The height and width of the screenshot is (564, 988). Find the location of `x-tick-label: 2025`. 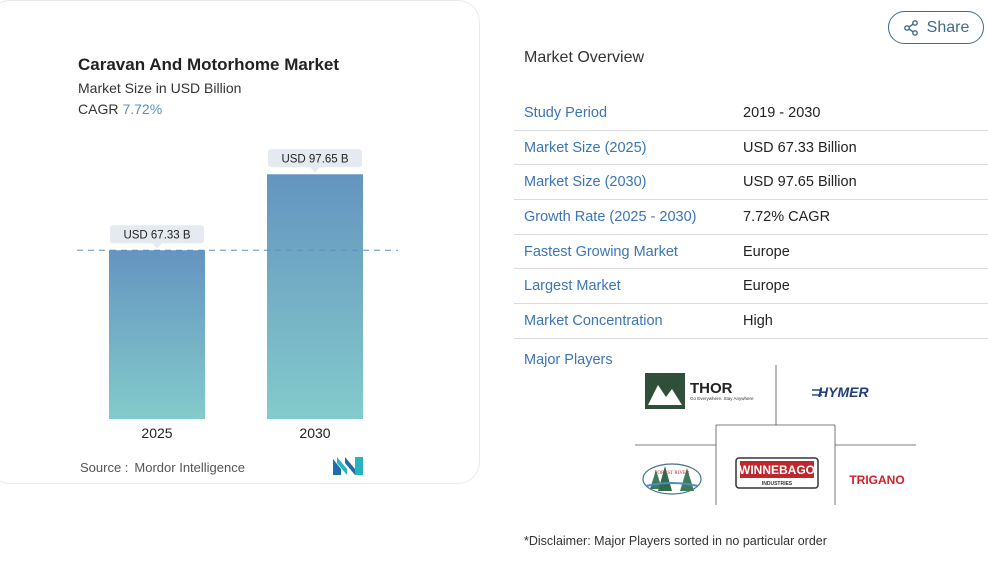

x-tick-label: 2025 is located at coordinates (156, 433).